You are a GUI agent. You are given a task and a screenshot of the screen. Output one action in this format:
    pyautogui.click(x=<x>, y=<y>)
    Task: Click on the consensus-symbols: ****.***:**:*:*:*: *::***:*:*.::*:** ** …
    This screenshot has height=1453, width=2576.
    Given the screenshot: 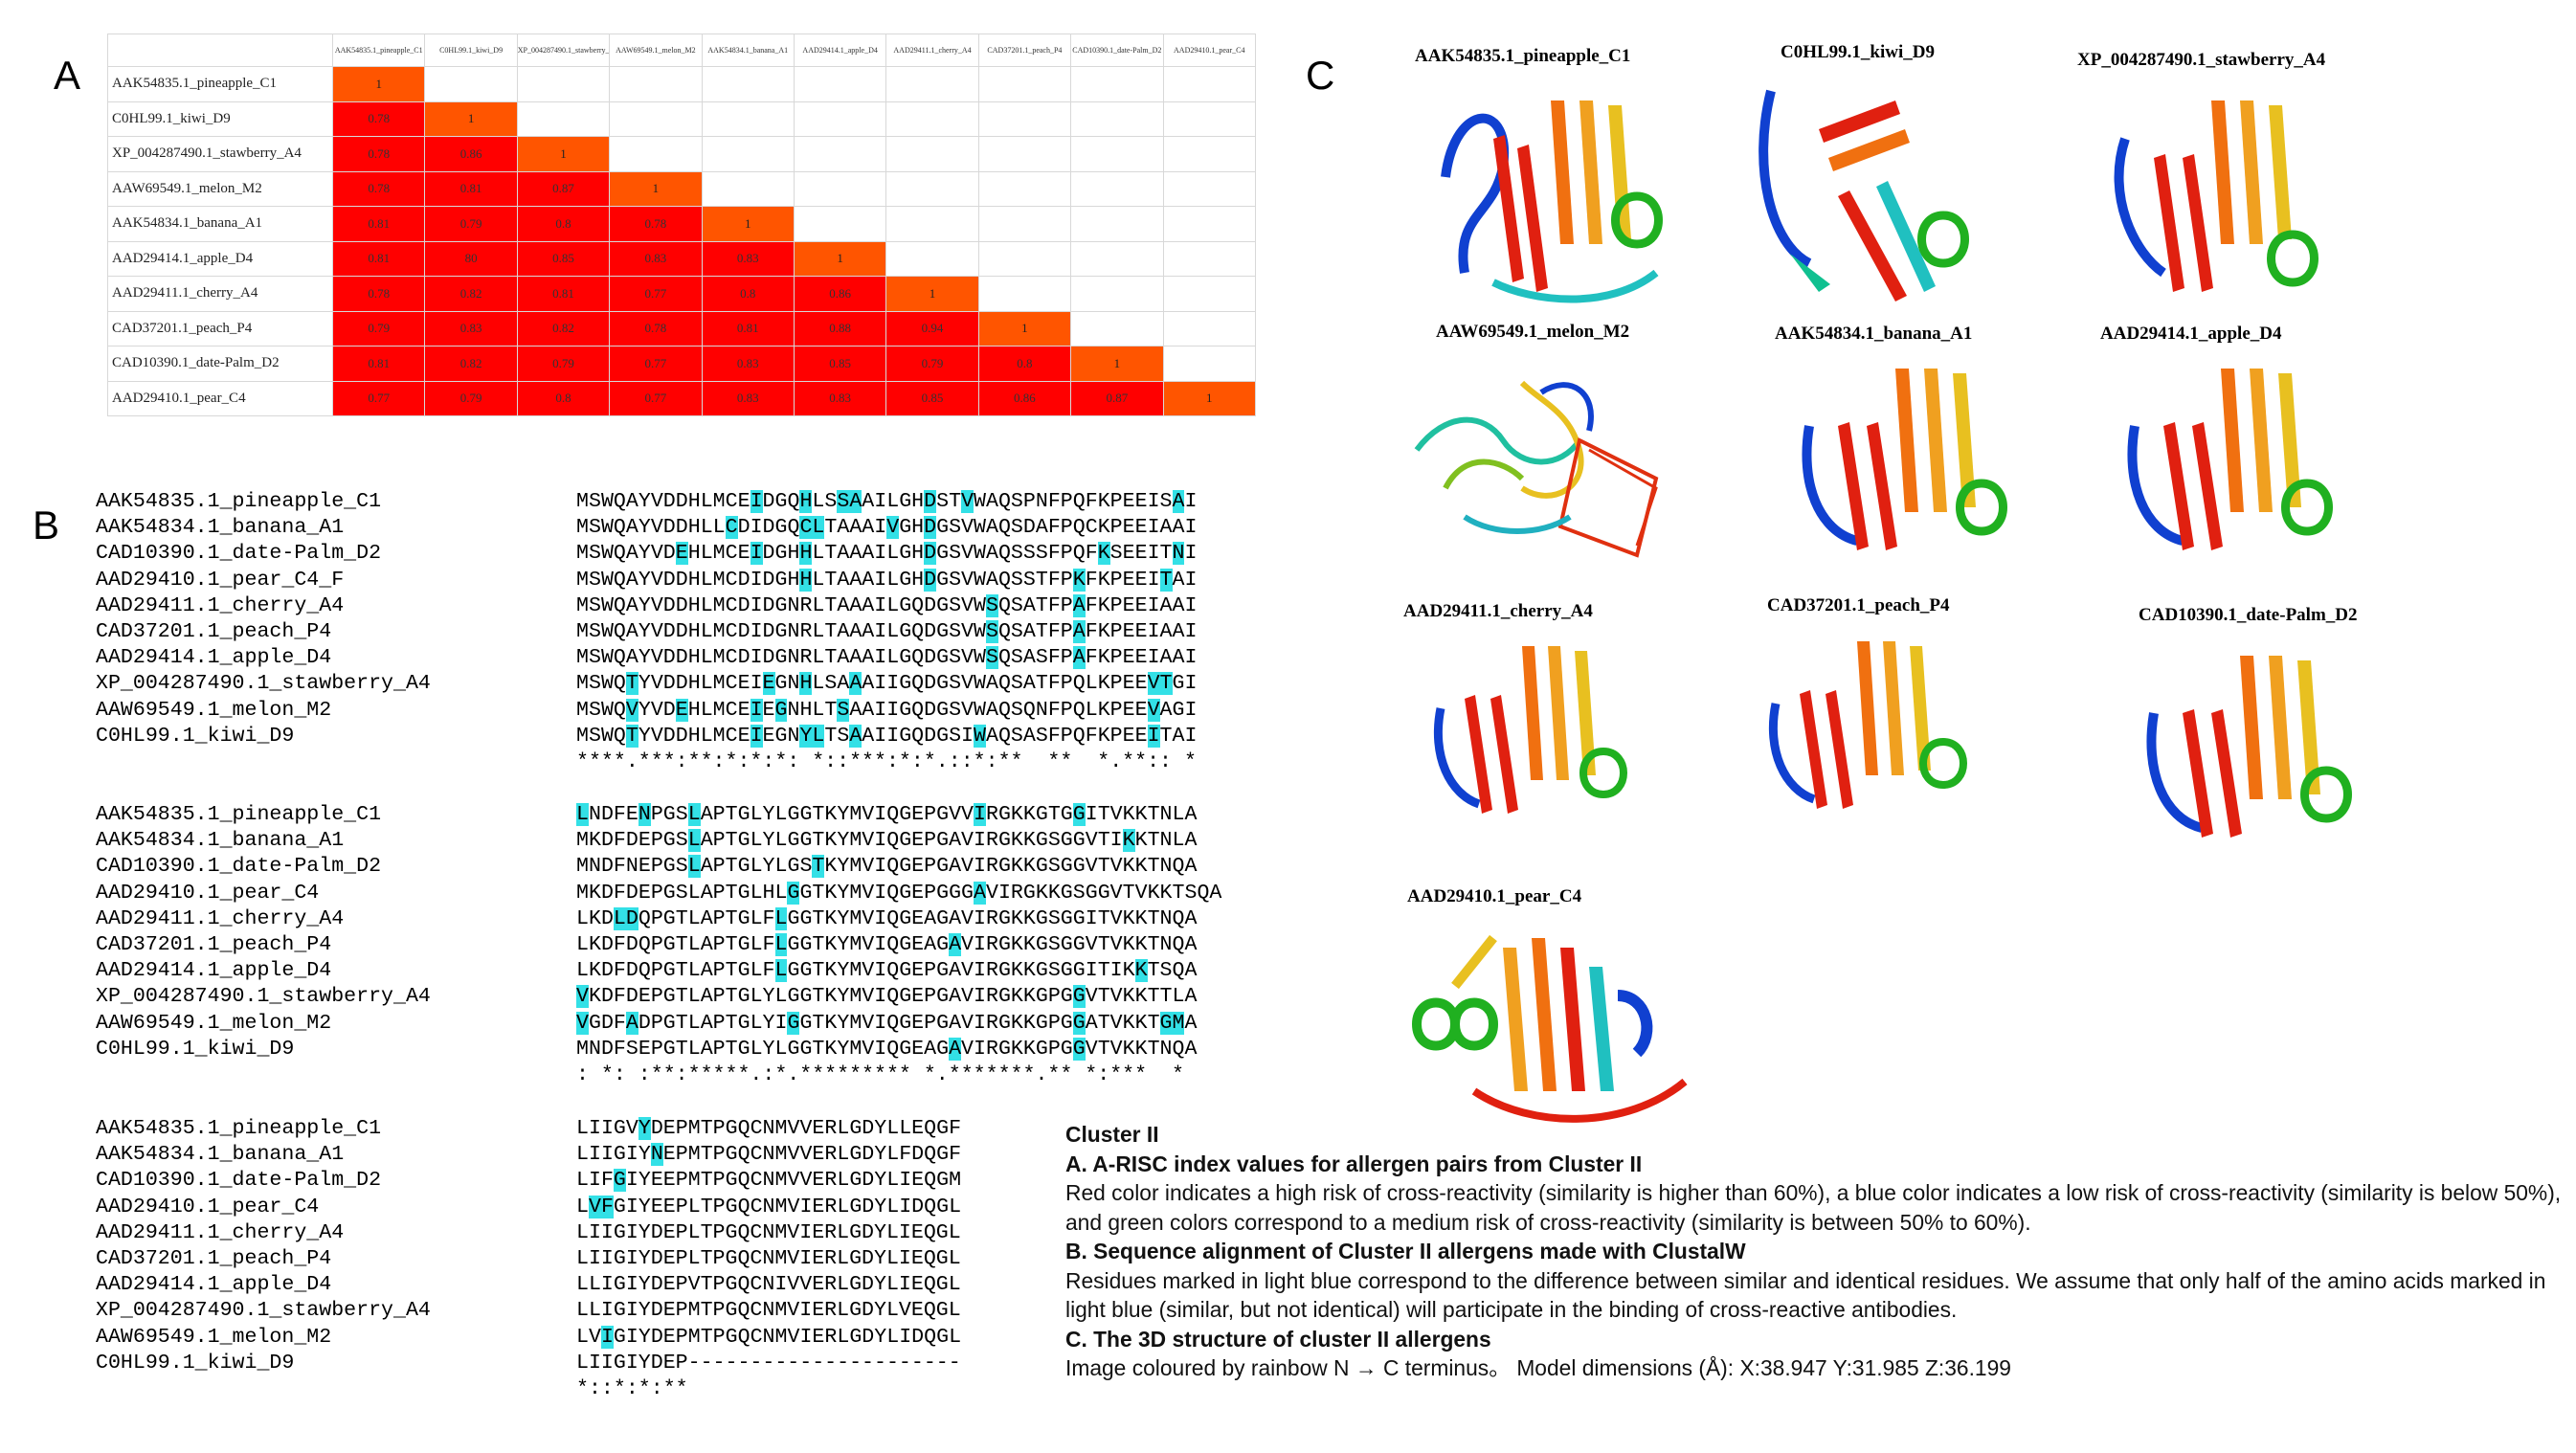 What is the action you would take?
    pyautogui.click(x=887, y=761)
    